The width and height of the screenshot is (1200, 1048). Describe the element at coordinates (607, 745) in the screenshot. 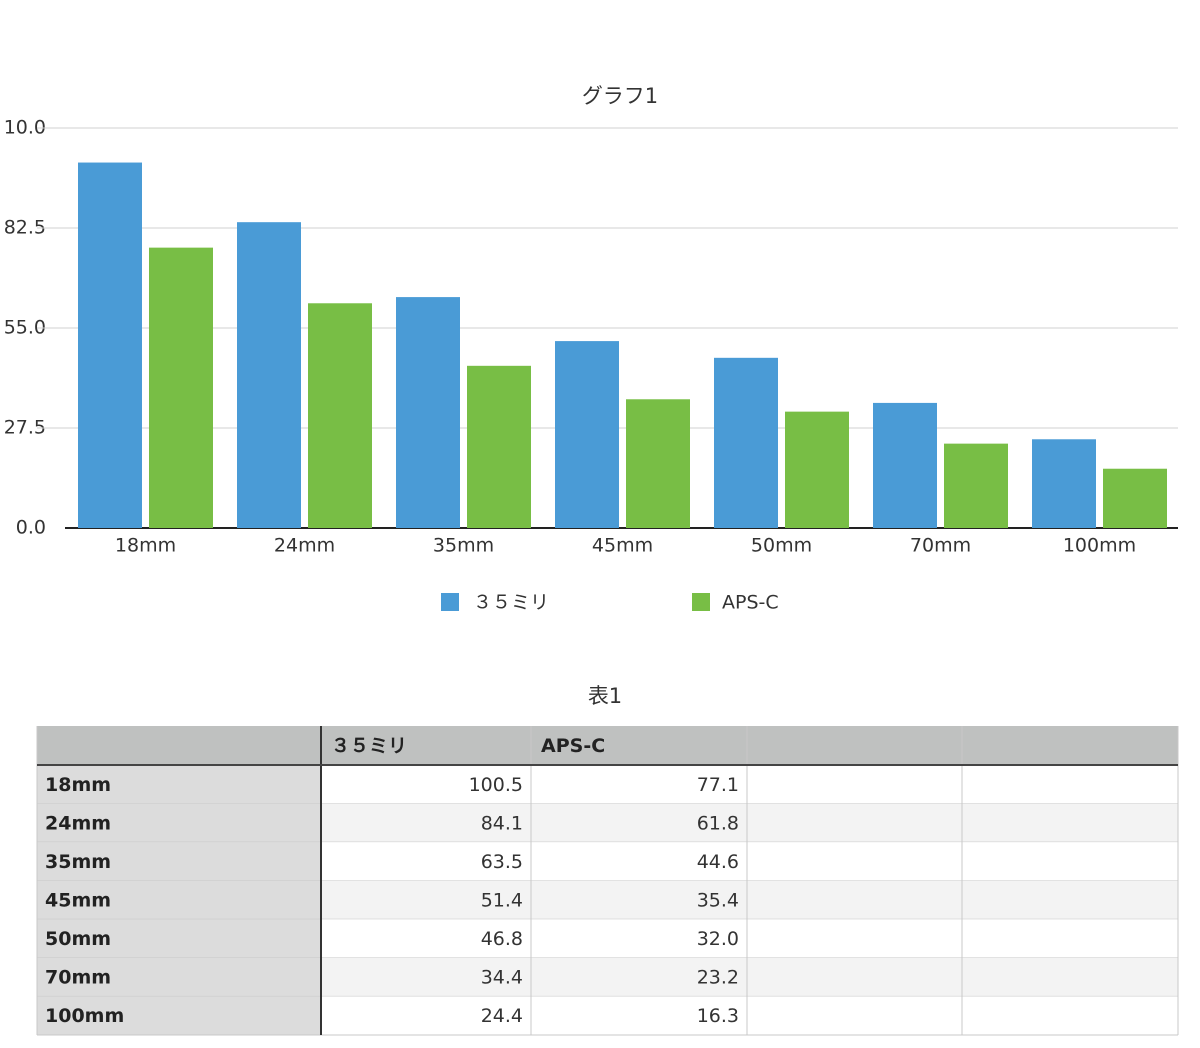

I see `header-bg` at that location.